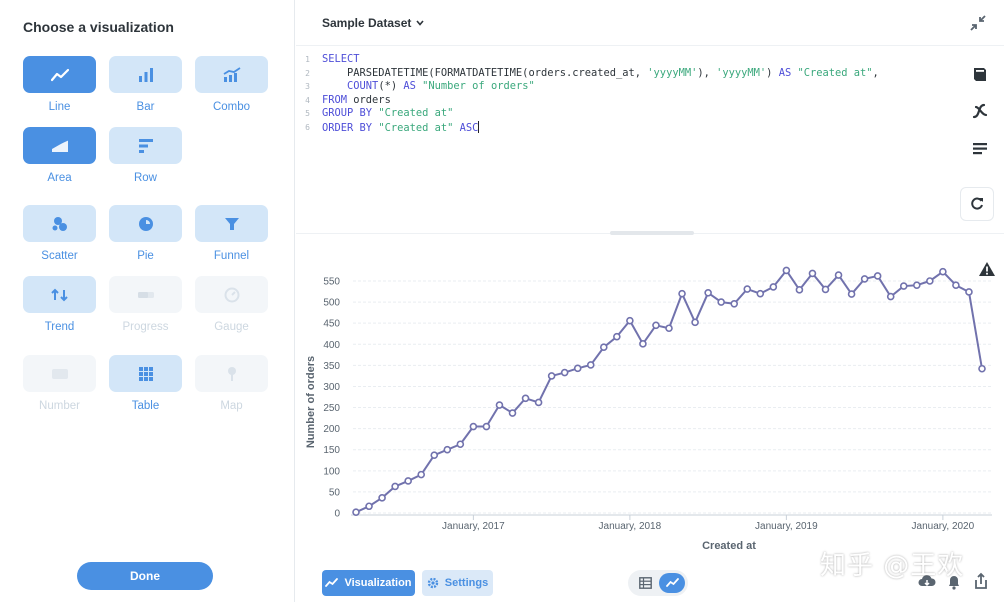  I want to click on done-button: Done, so click(145, 576).